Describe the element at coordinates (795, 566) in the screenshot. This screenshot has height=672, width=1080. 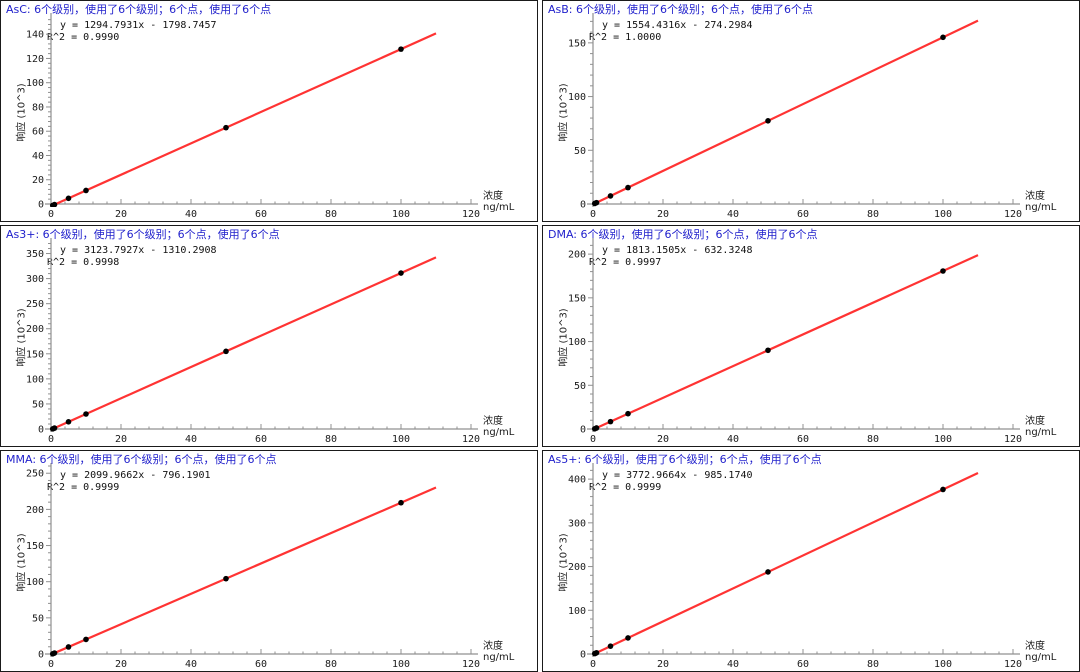
I see `calibration-plot: 0 20 40 60 80 100 120 0 100 200 300 400` at that location.